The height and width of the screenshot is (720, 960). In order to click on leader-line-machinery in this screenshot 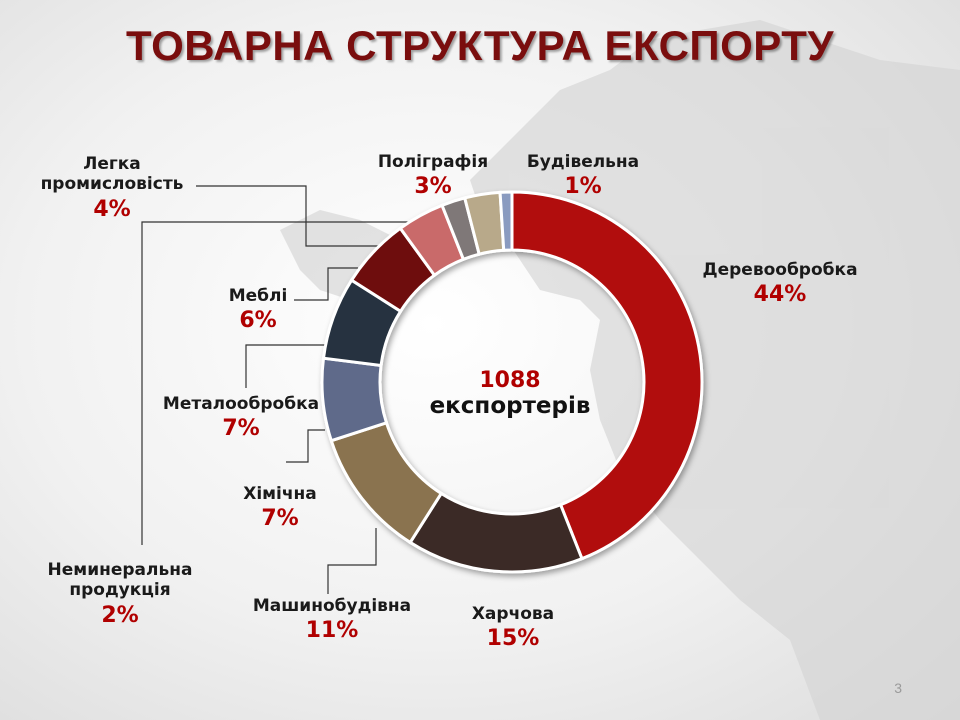, I will do `click(352, 561)`.